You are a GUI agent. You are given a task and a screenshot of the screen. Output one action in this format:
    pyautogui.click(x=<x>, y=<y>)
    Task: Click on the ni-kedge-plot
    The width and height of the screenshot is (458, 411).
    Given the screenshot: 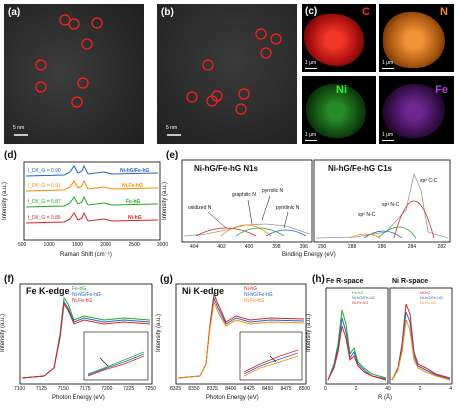 What is the action you would take?
    pyautogui.click(x=241, y=334)
    